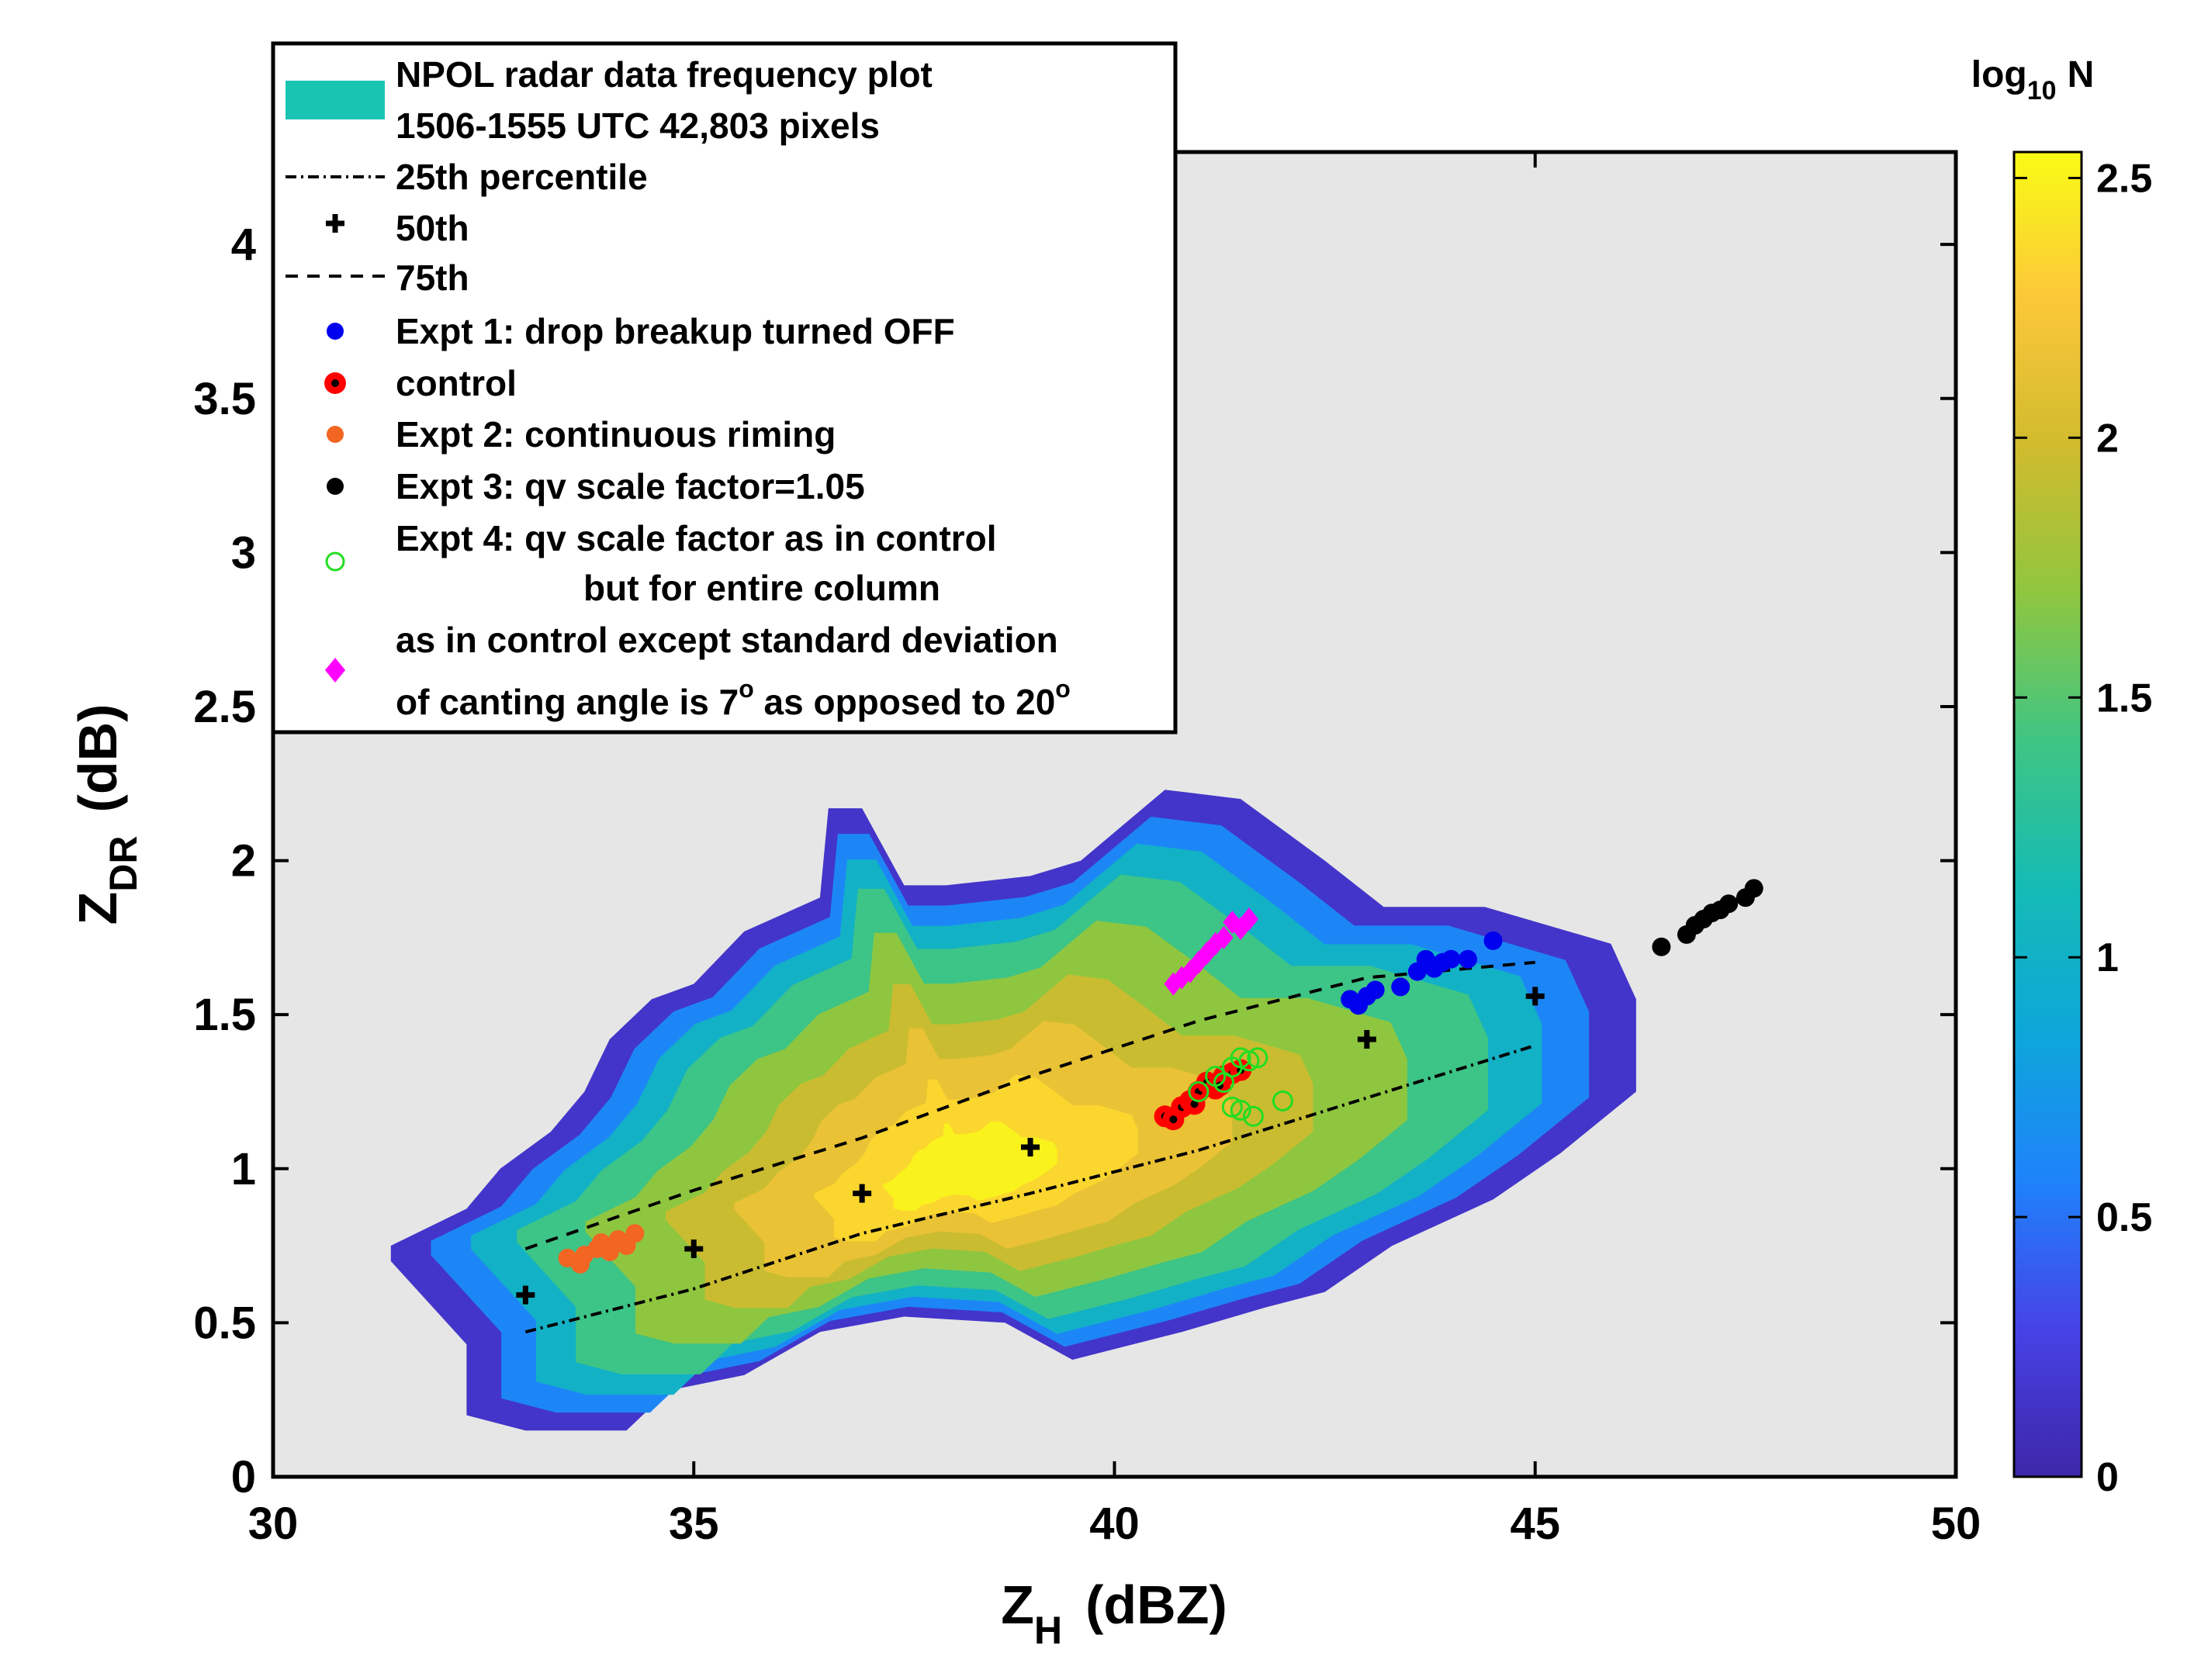  I want to click on colorbar-ticks: 0 0.5 1 1.5 2 2.5, so click(2083, 828).